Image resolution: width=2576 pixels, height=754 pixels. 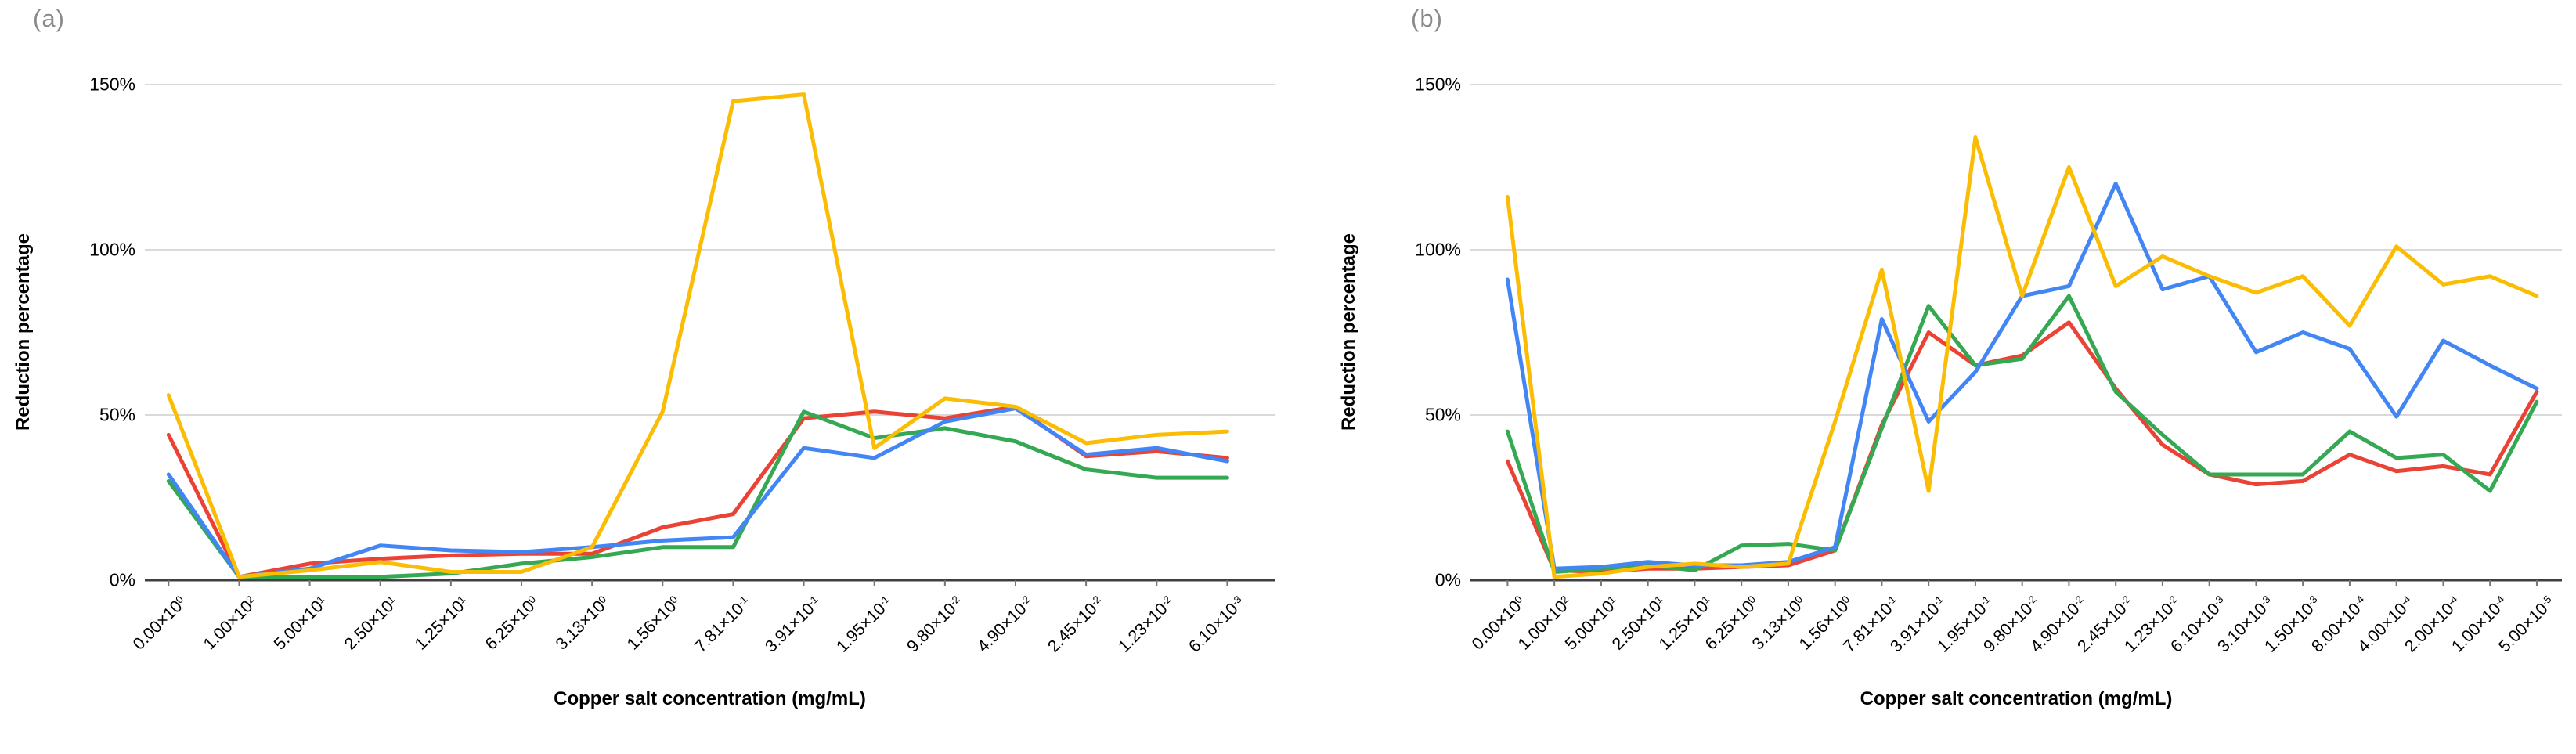 What do you see at coordinates (510, 623) in the screenshot?
I see `x-tick-label: 6.25×100` at bounding box center [510, 623].